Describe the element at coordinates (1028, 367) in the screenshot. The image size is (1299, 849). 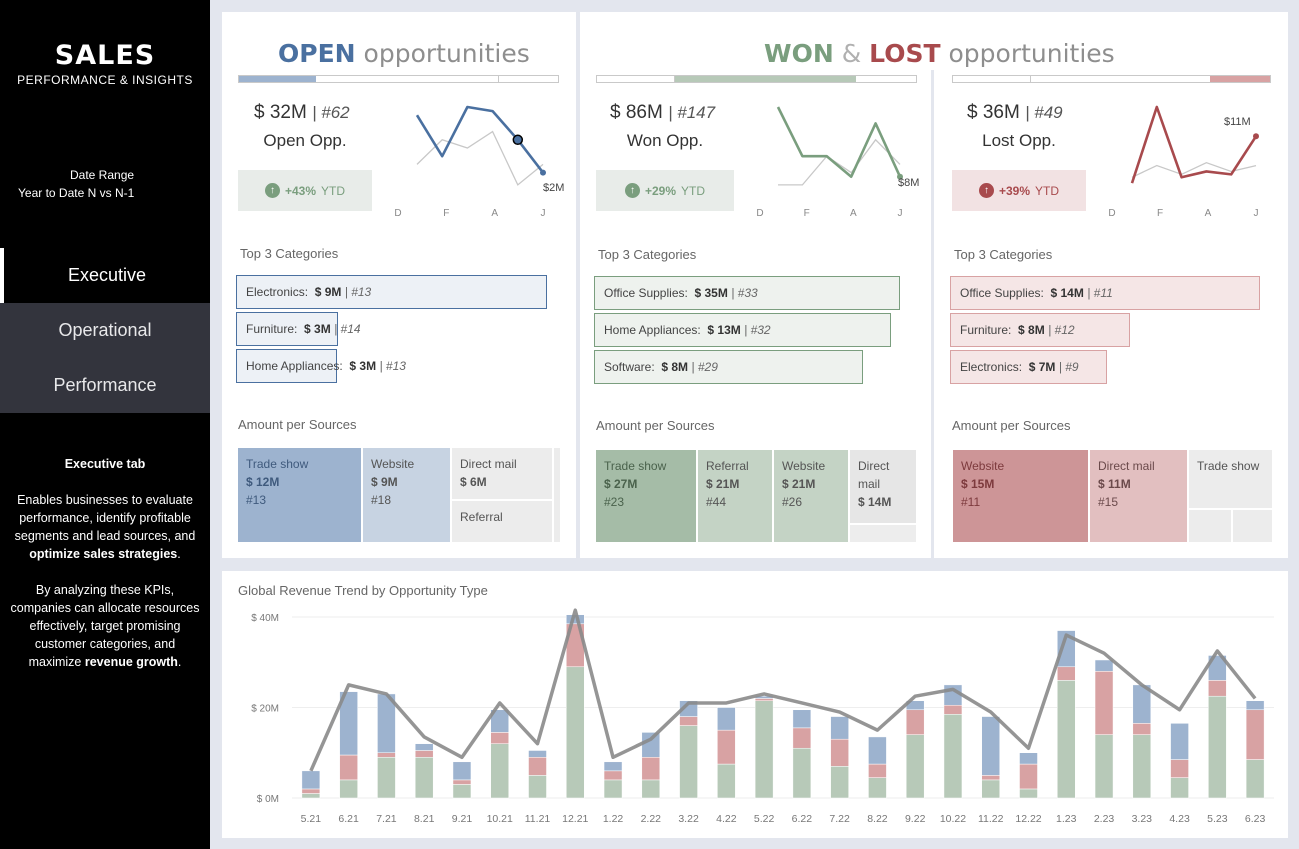
I see `lost-category-3: Electronics: $ 7M | #9` at that location.